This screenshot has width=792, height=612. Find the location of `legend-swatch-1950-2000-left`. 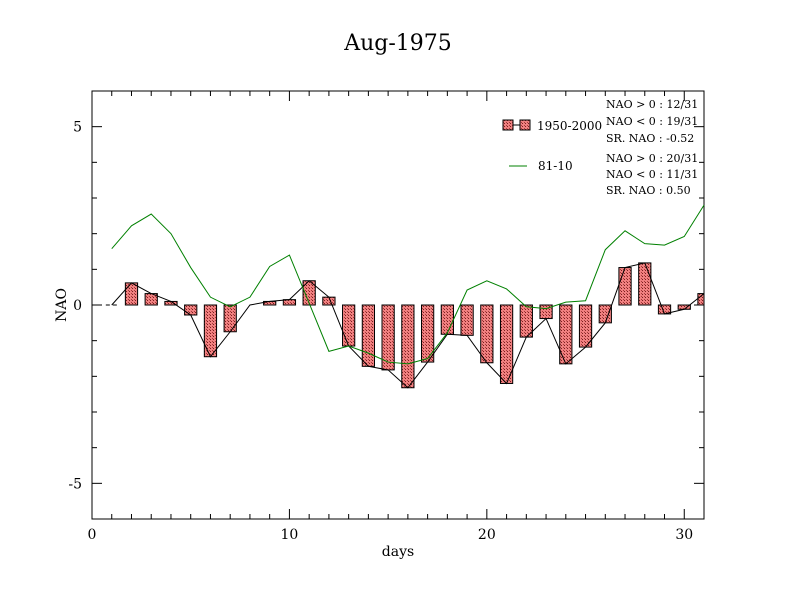

legend-swatch-1950-2000-left is located at coordinates (508, 125).